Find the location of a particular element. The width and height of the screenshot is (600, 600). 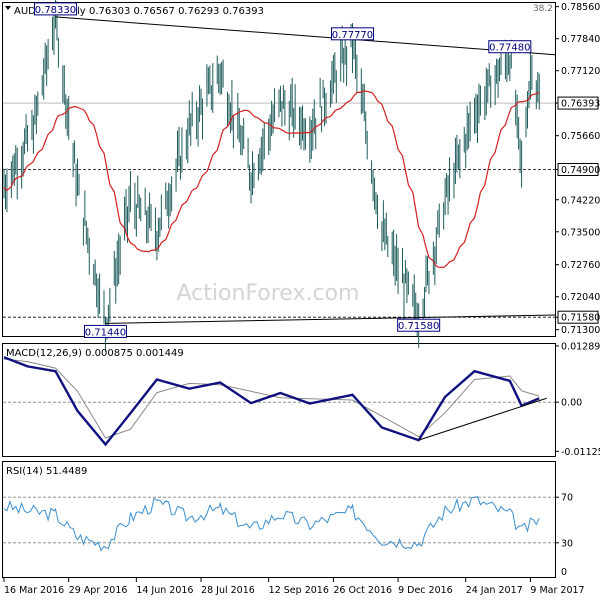

ohlc-values: 0.76303 0.76567 0.76293 0.76393 is located at coordinates (176, 11).